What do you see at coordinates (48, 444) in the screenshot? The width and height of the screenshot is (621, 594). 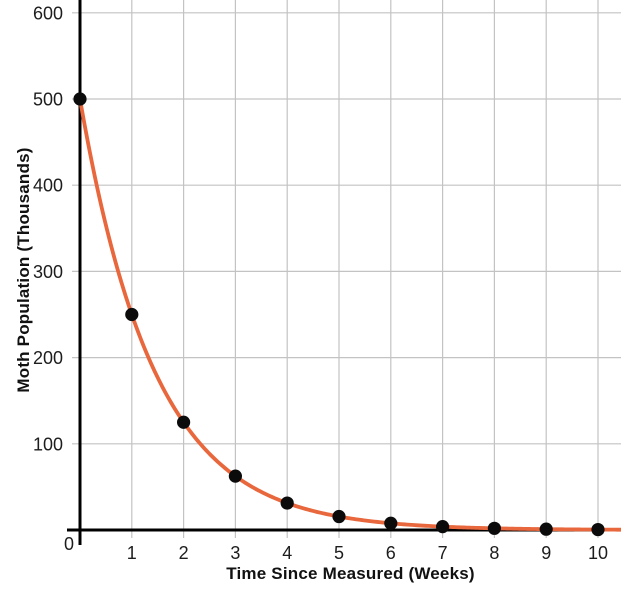 I see `y-tick-label: 100` at bounding box center [48, 444].